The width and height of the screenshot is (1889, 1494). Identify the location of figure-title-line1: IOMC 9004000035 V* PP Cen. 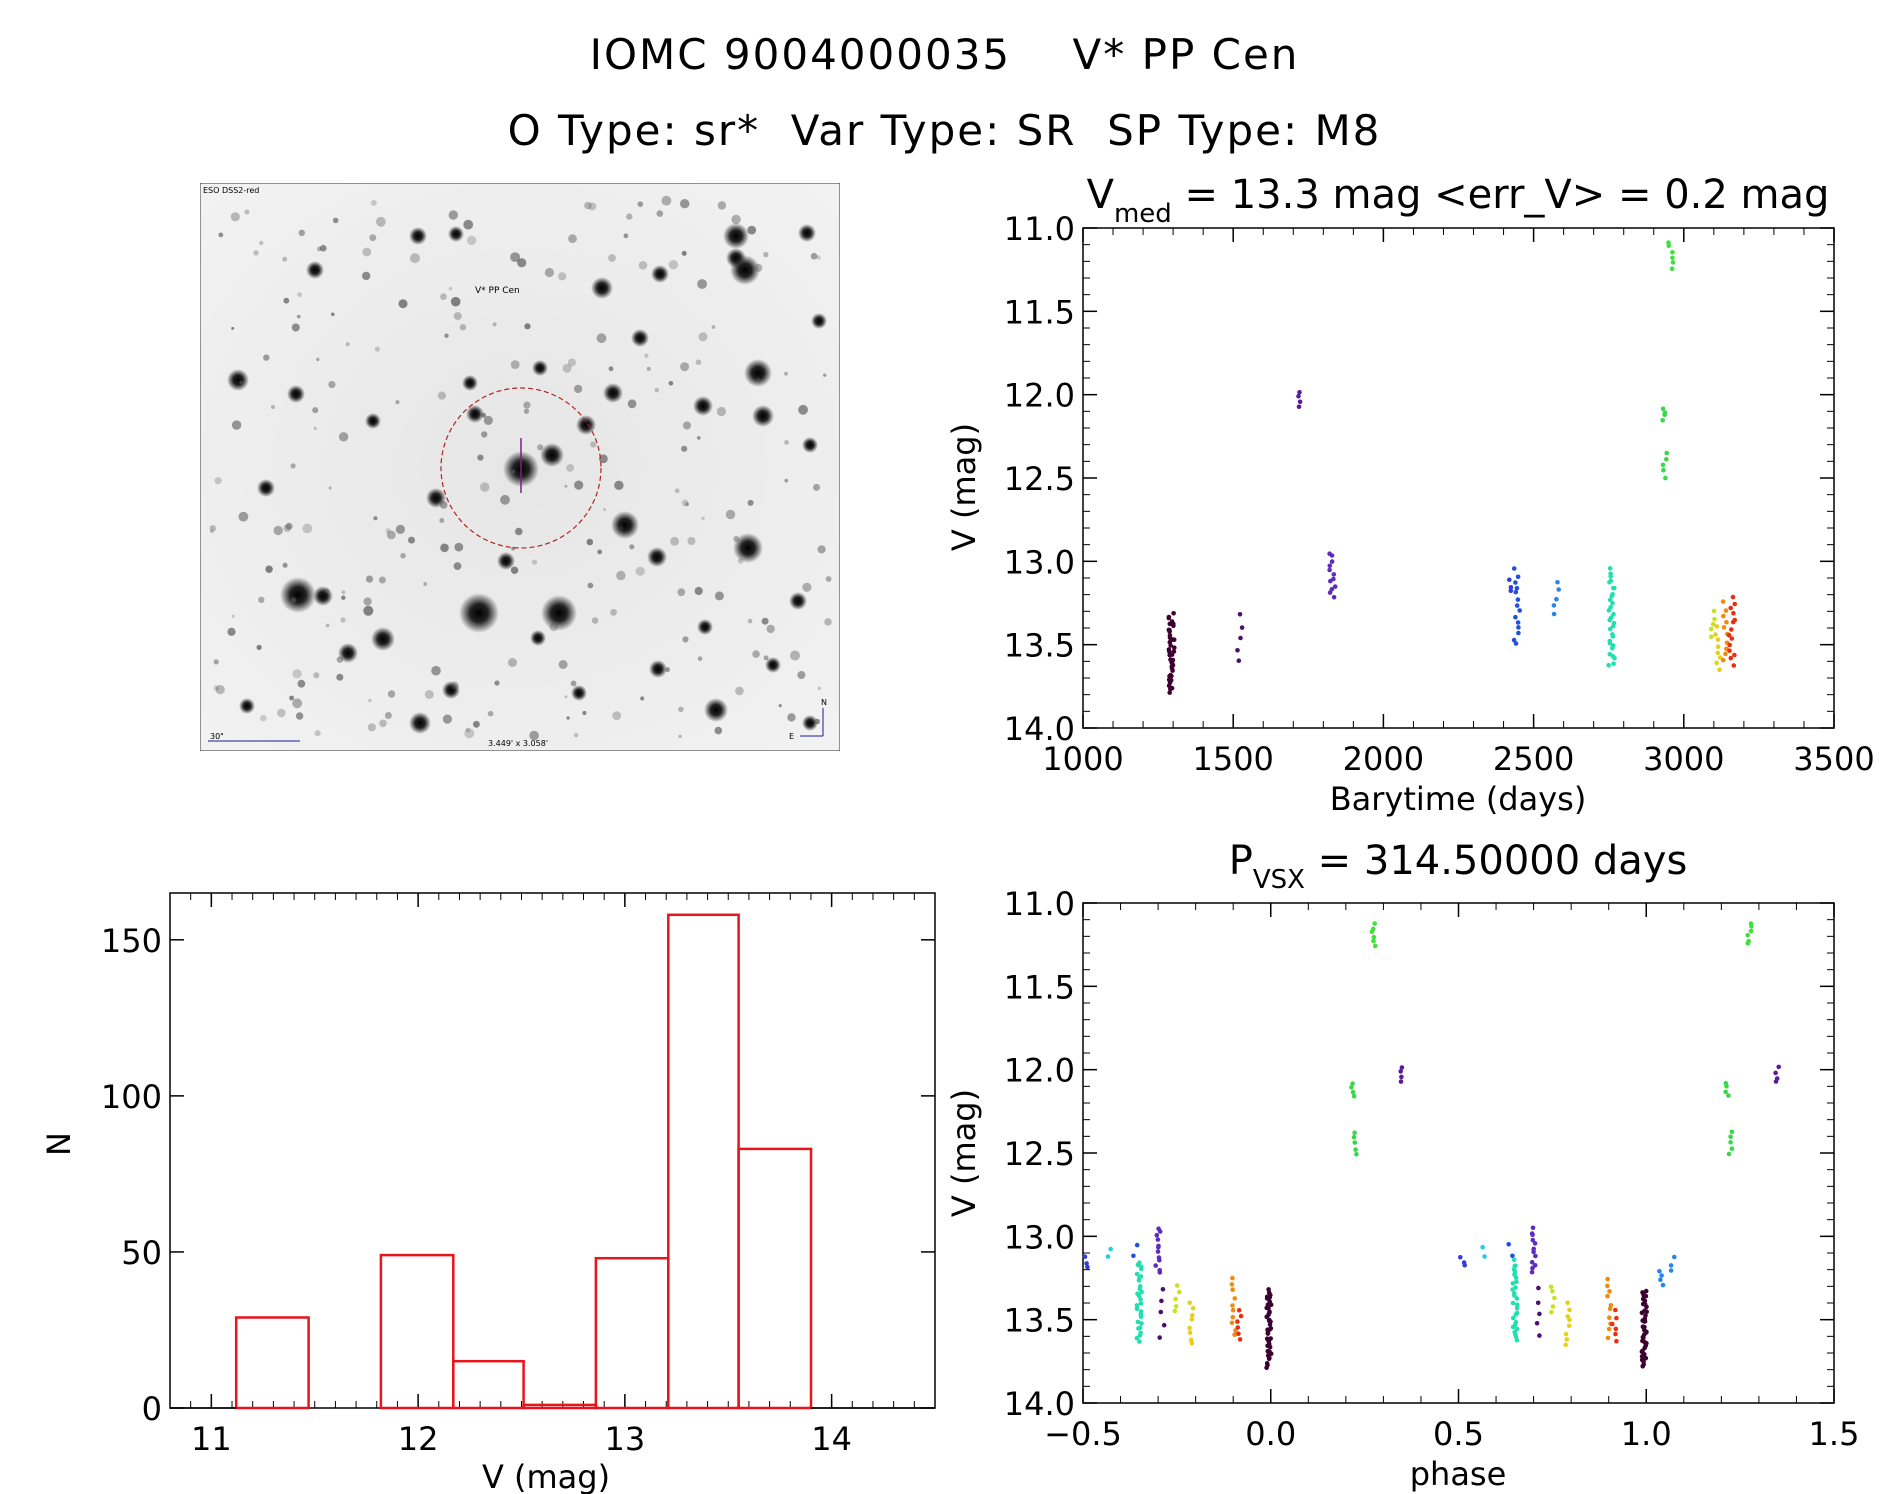
(944, 54).